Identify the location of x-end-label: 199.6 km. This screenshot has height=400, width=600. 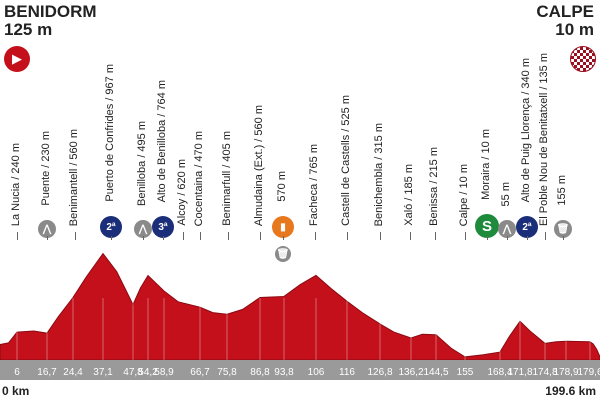
(570, 391).